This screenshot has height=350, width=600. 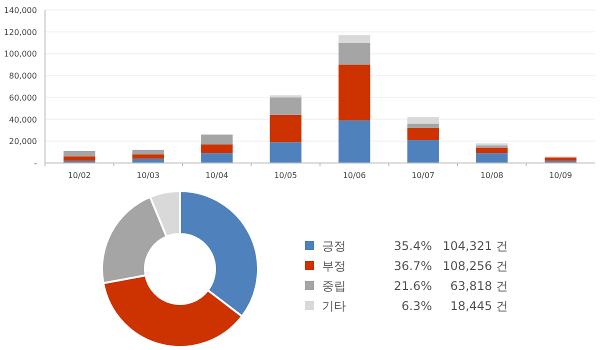 I want to click on y-tick-label: 40,000, so click(x=23, y=119).